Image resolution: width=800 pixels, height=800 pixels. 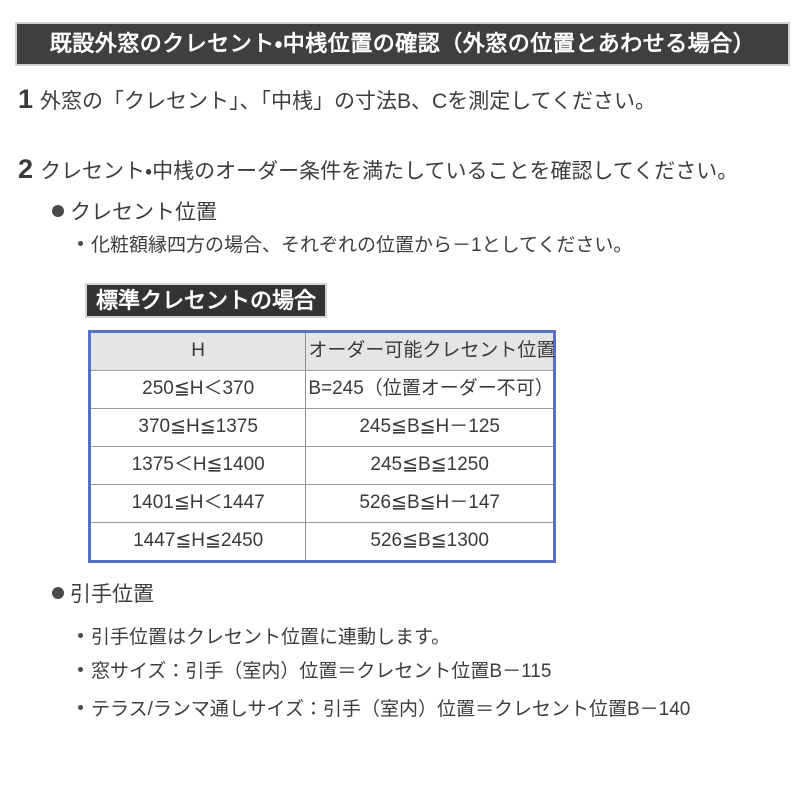 What do you see at coordinates (26, 169) in the screenshot?
I see `step-2-number: 2` at bounding box center [26, 169].